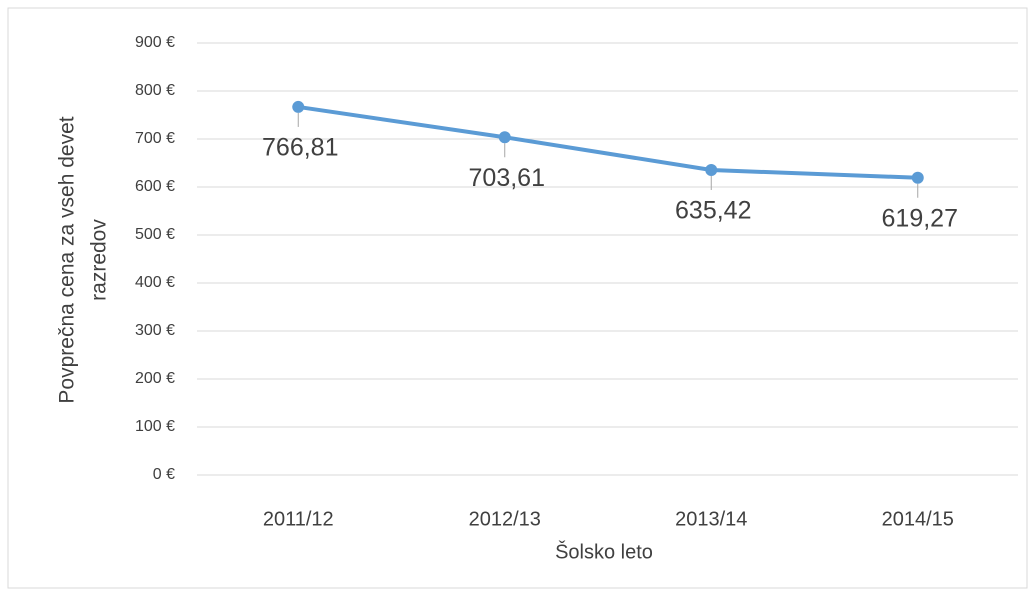  Describe the element at coordinates (155, 42) in the screenshot. I see `y-tick-label: 900 €` at that location.